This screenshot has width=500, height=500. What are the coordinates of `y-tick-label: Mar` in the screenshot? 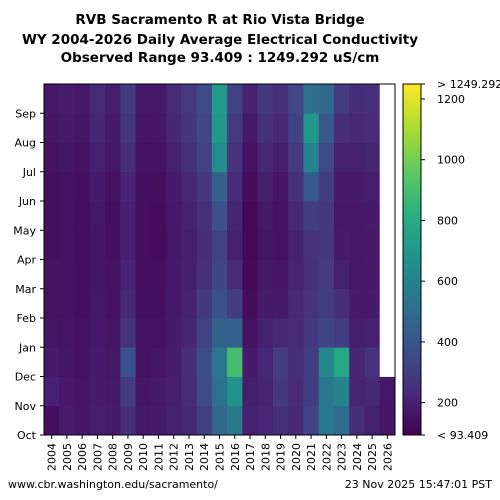 It's located at (25, 289).